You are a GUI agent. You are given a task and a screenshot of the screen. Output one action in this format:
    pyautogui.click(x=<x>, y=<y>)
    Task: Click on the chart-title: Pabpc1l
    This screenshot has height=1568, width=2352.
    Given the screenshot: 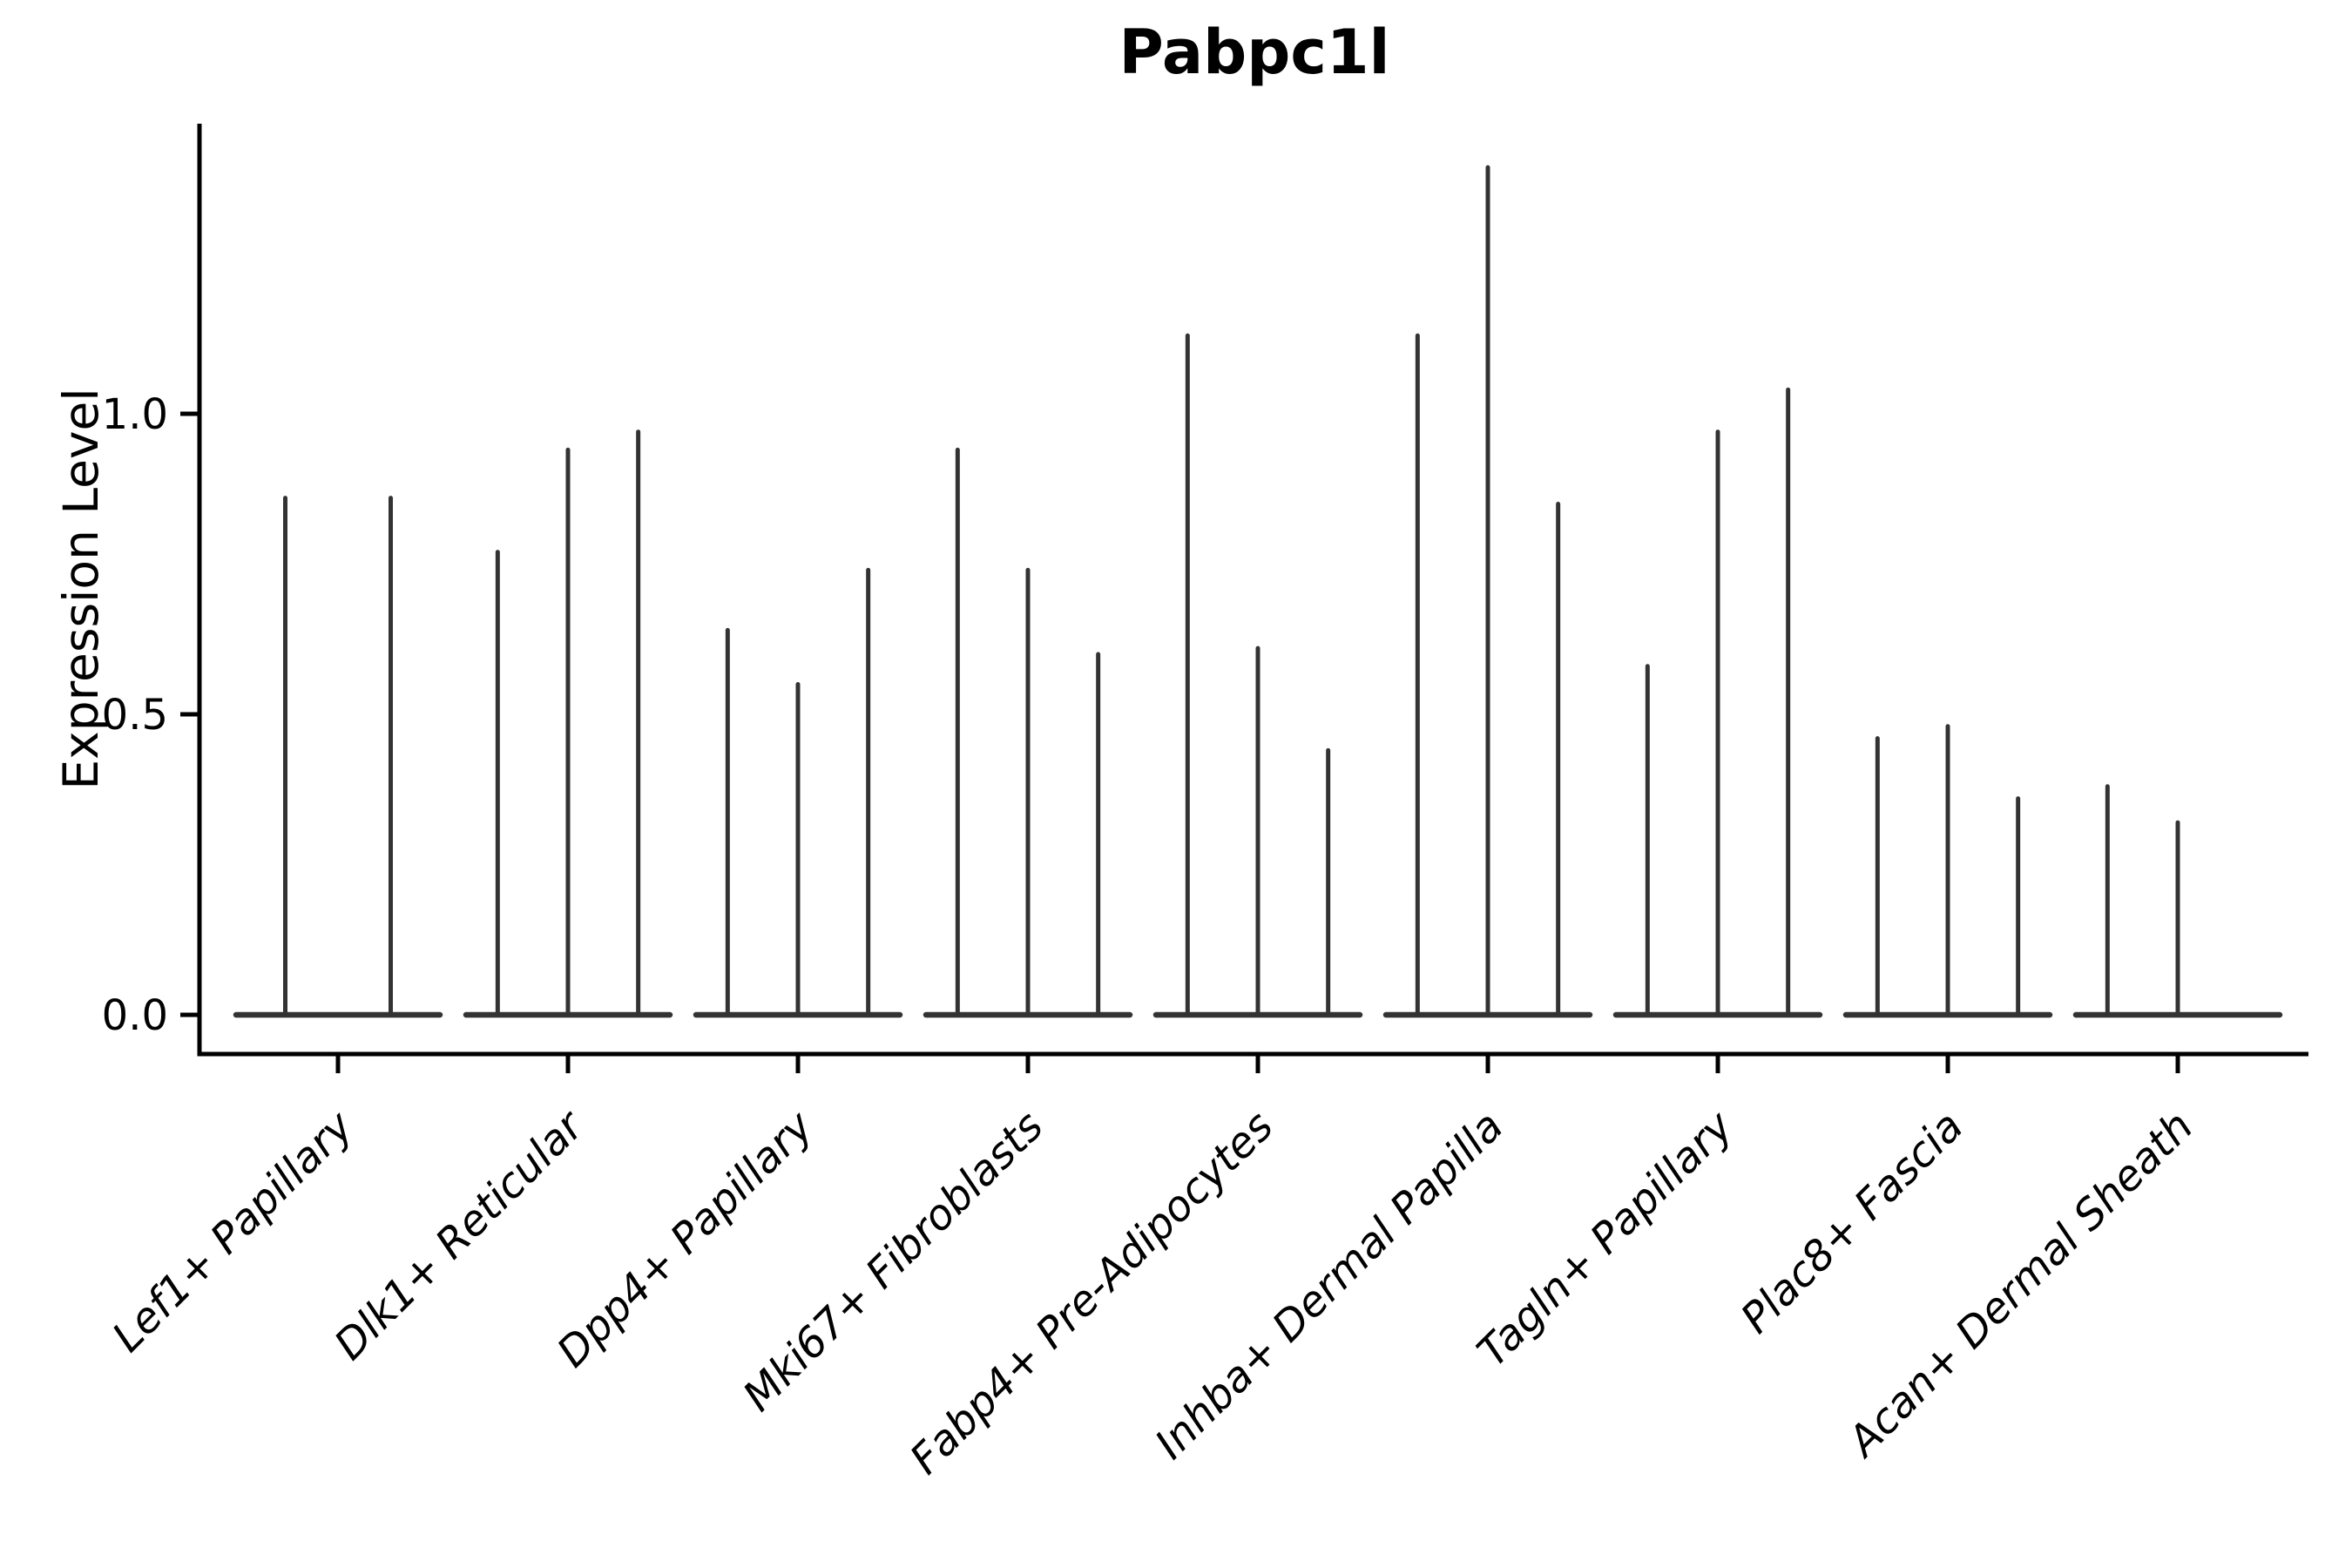 What is the action you would take?
    pyautogui.click(x=1254, y=52)
    